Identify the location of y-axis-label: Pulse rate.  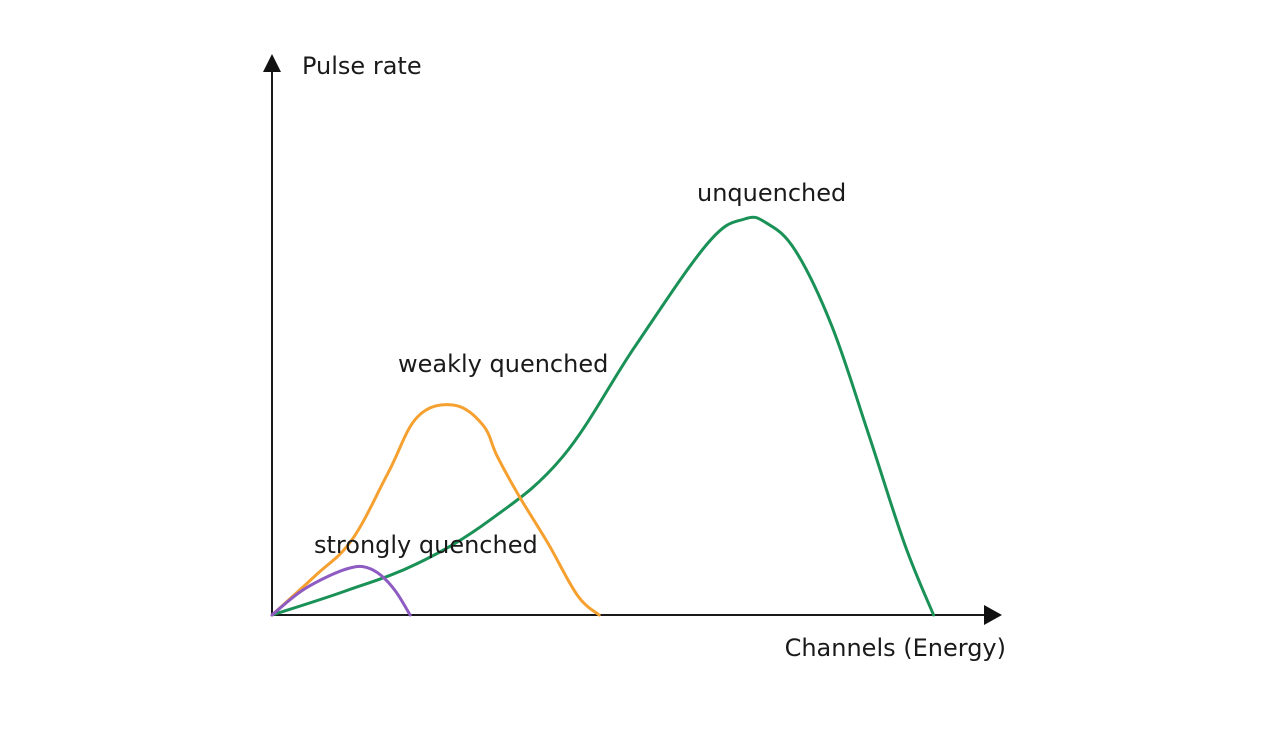
(362, 66).